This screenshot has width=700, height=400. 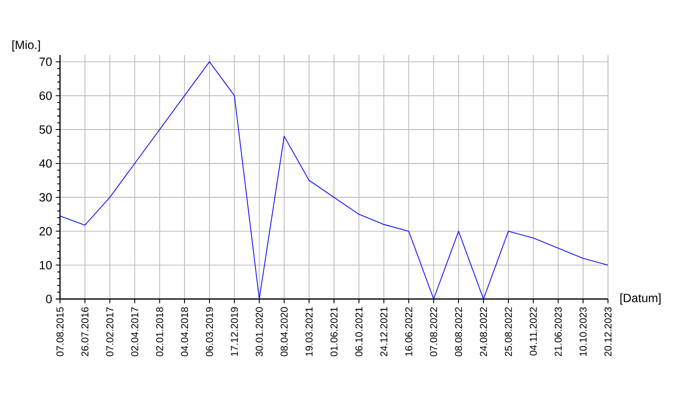 What do you see at coordinates (26, 46) in the screenshot?
I see `y-axis-title: [Mio.]` at bounding box center [26, 46].